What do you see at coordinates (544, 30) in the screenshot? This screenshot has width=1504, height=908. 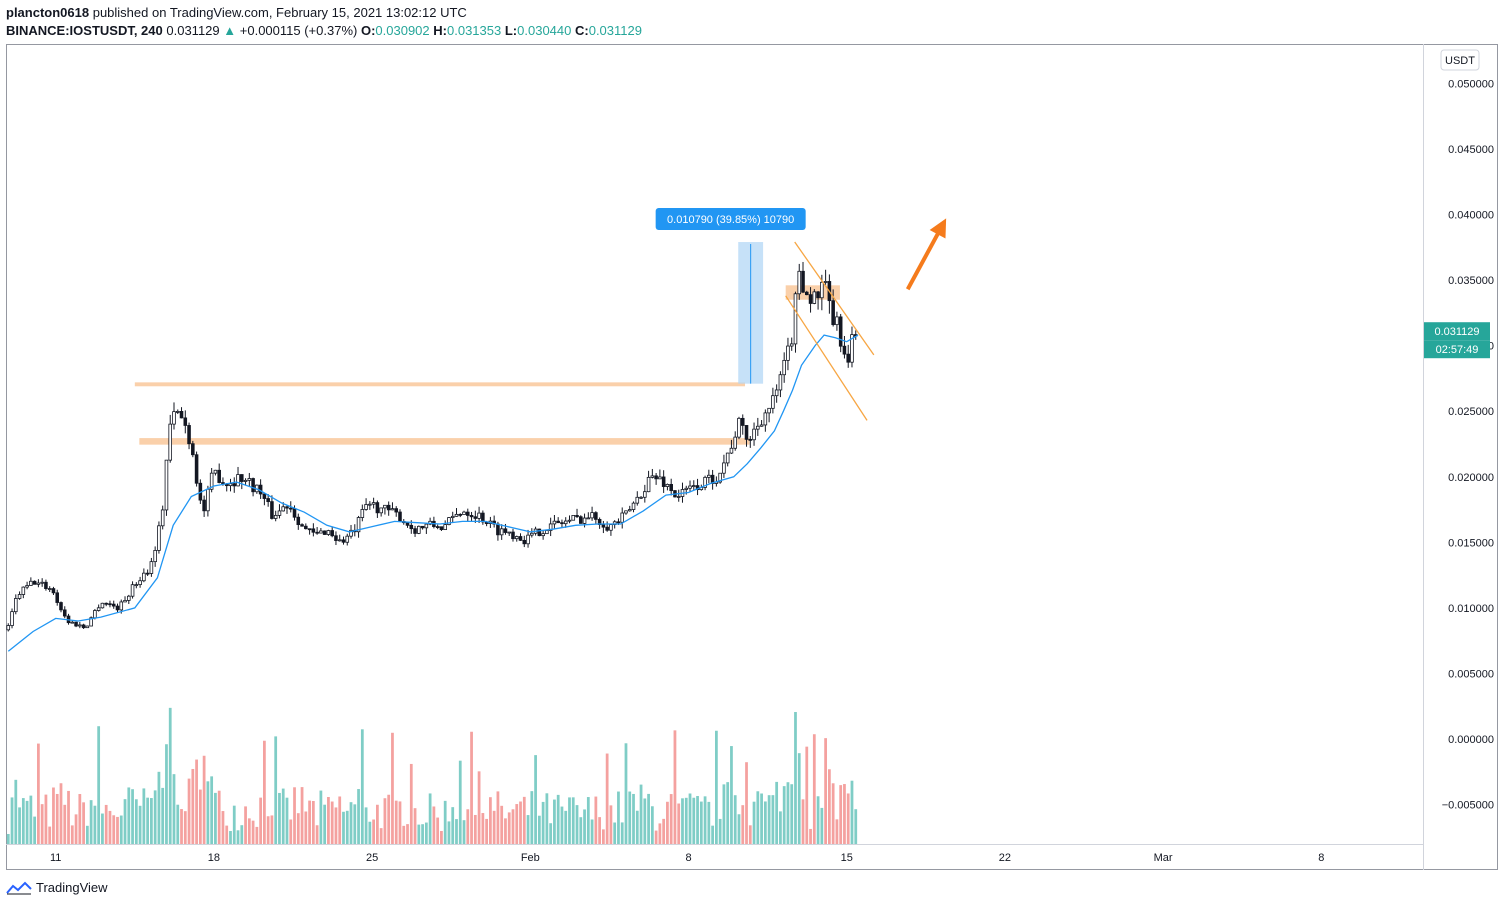 I see `low-value: 0.030440` at bounding box center [544, 30].